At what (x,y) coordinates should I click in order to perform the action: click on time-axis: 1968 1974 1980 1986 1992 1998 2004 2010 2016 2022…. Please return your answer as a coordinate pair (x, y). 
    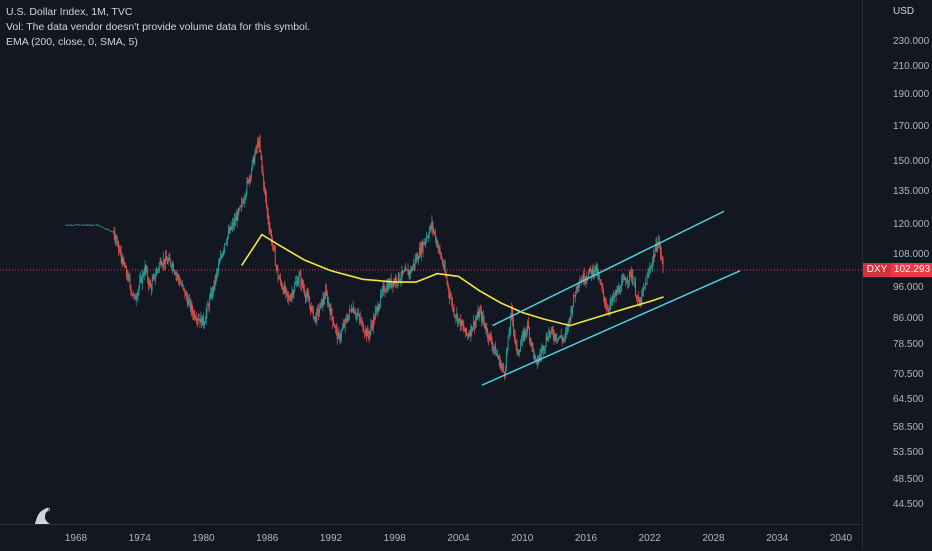
    Looking at the image, I should click on (431, 537).